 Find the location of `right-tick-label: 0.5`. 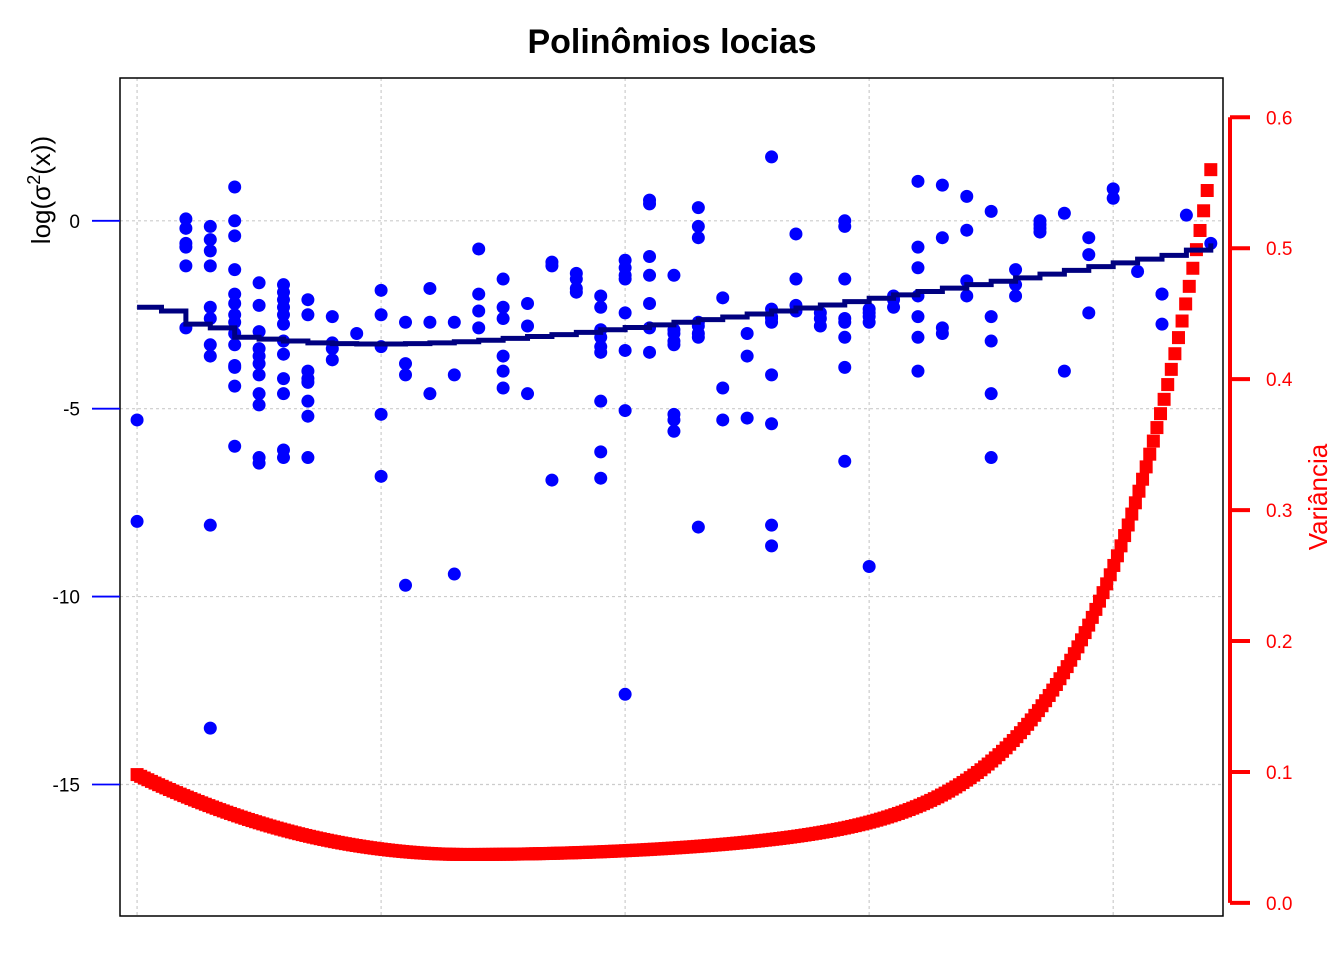

right-tick-label: 0.5 is located at coordinates (1279, 249).